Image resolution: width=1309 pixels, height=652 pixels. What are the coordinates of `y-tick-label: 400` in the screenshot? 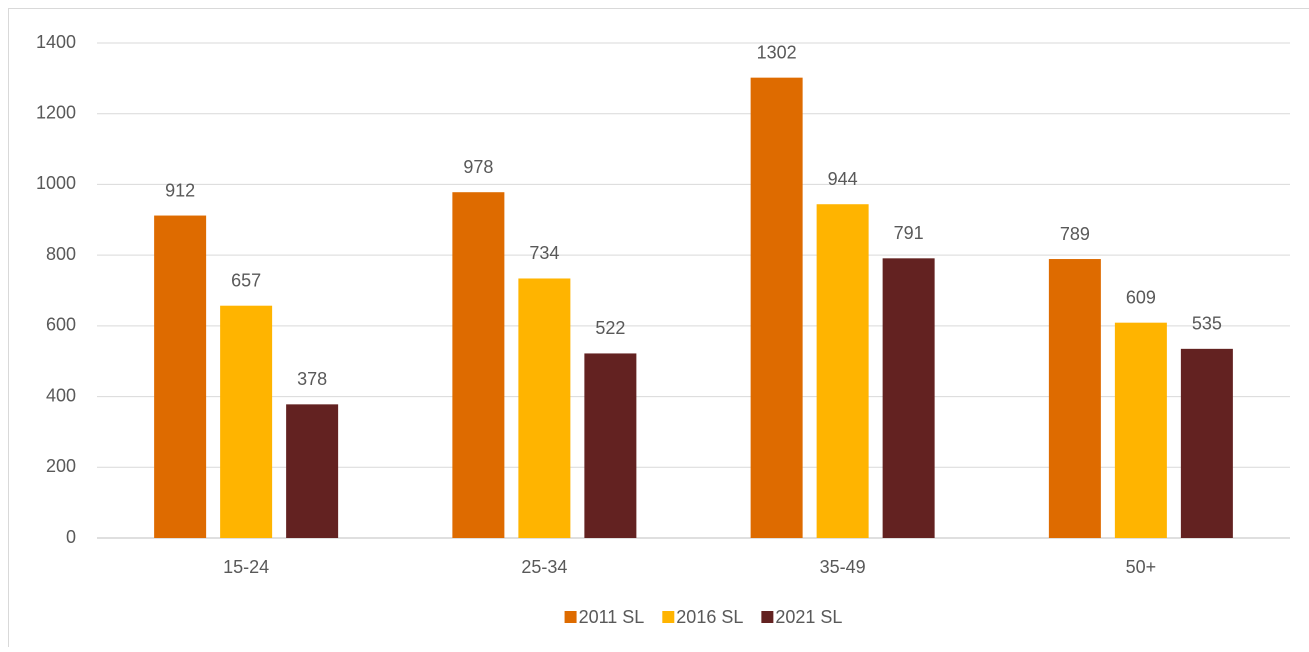 It's located at (61, 395).